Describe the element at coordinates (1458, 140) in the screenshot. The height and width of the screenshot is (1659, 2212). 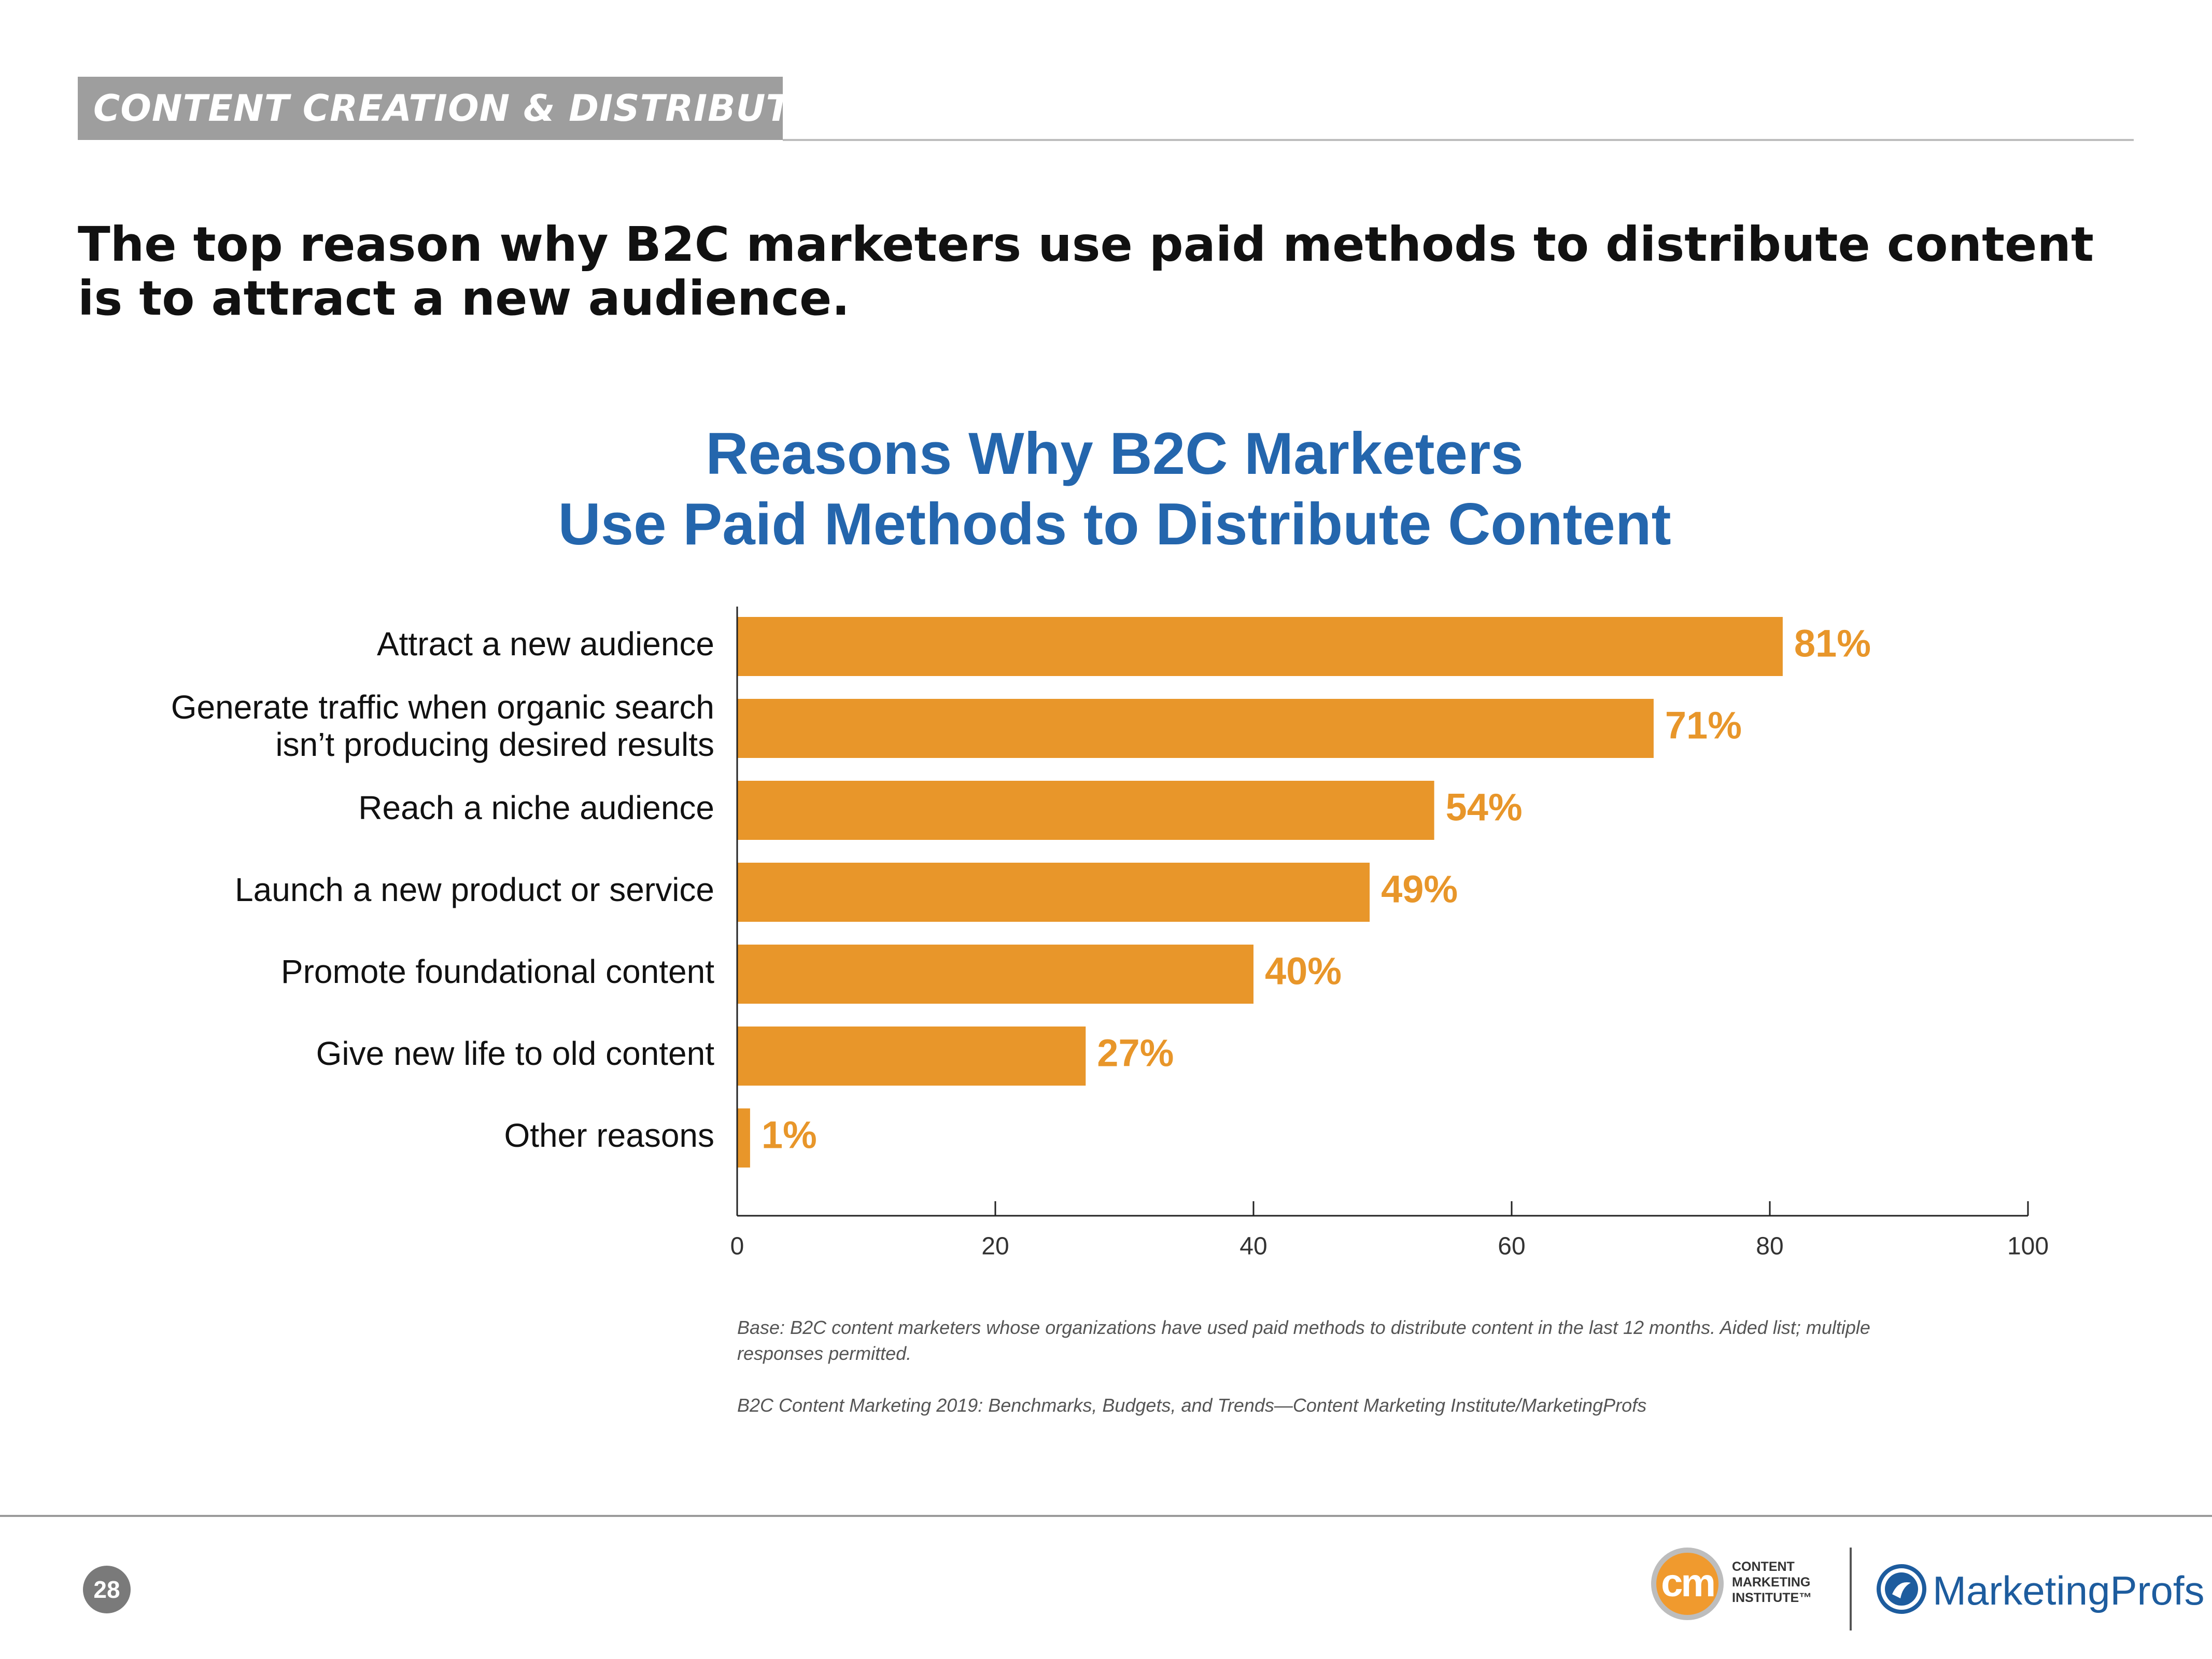
I see `header-rule` at that location.